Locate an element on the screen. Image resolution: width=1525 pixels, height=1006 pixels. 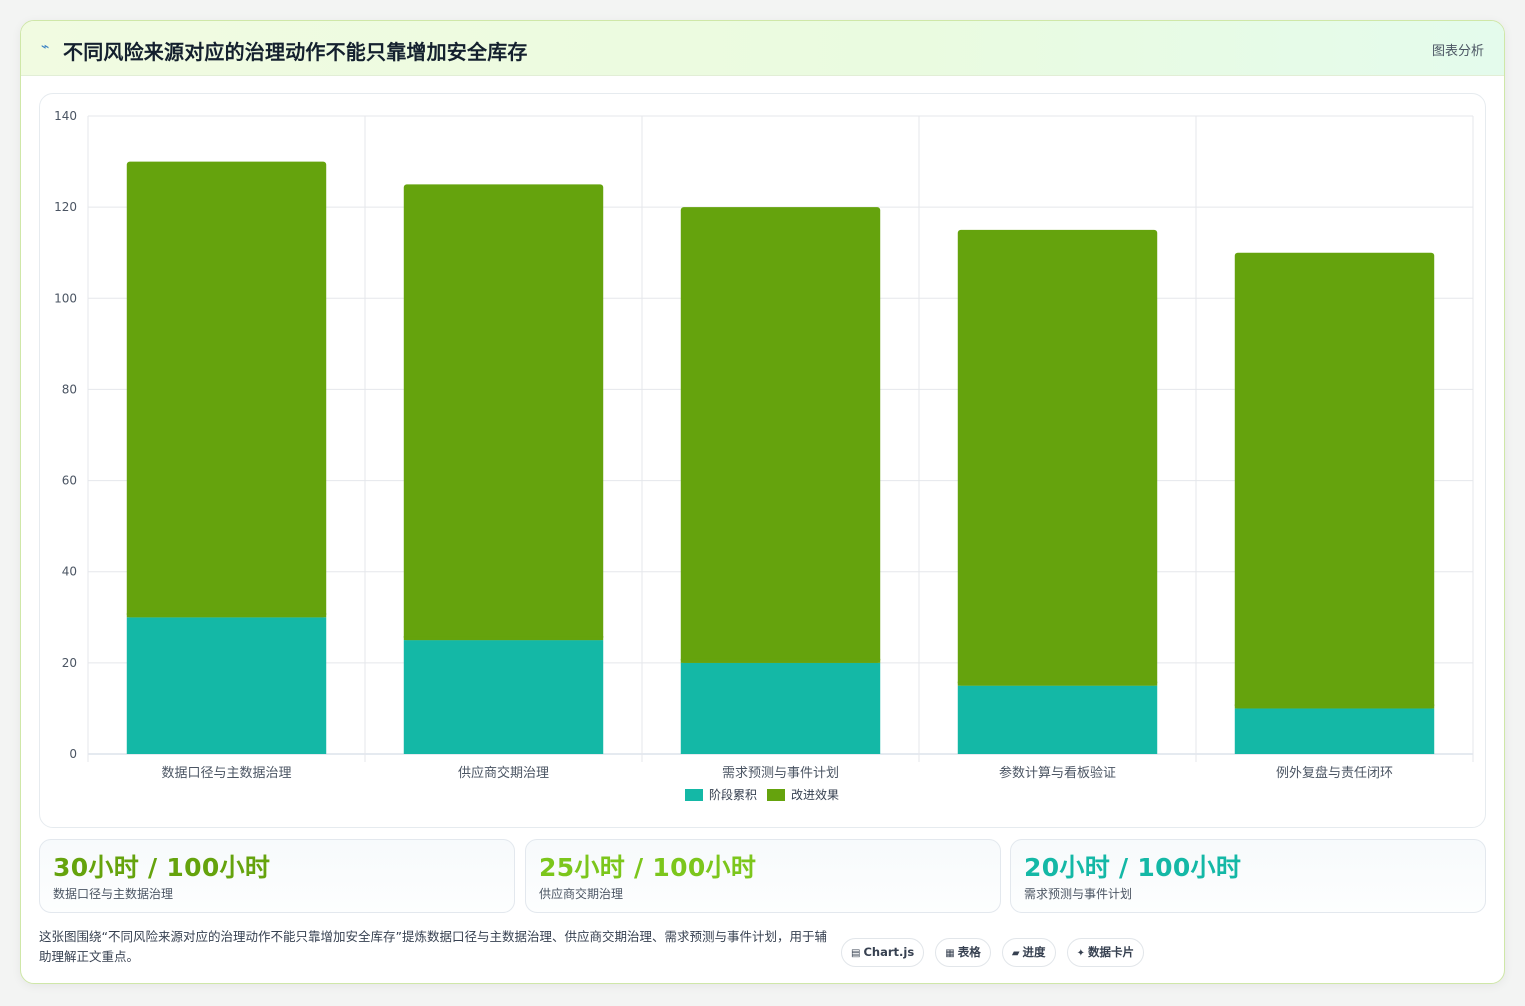
kpi-label: 需求预测与事件计划 is located at coordinates (1078, 894).